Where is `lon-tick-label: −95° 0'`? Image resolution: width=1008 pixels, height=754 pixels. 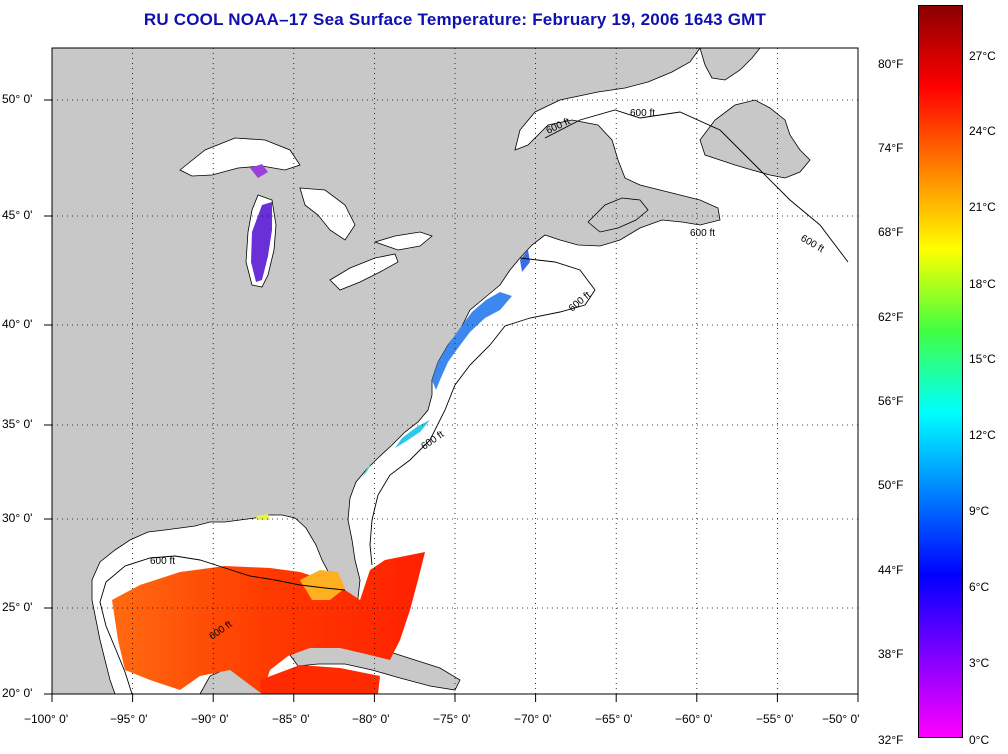 lon-tick-label: −95° 0' is located at coordinates (129, 719).